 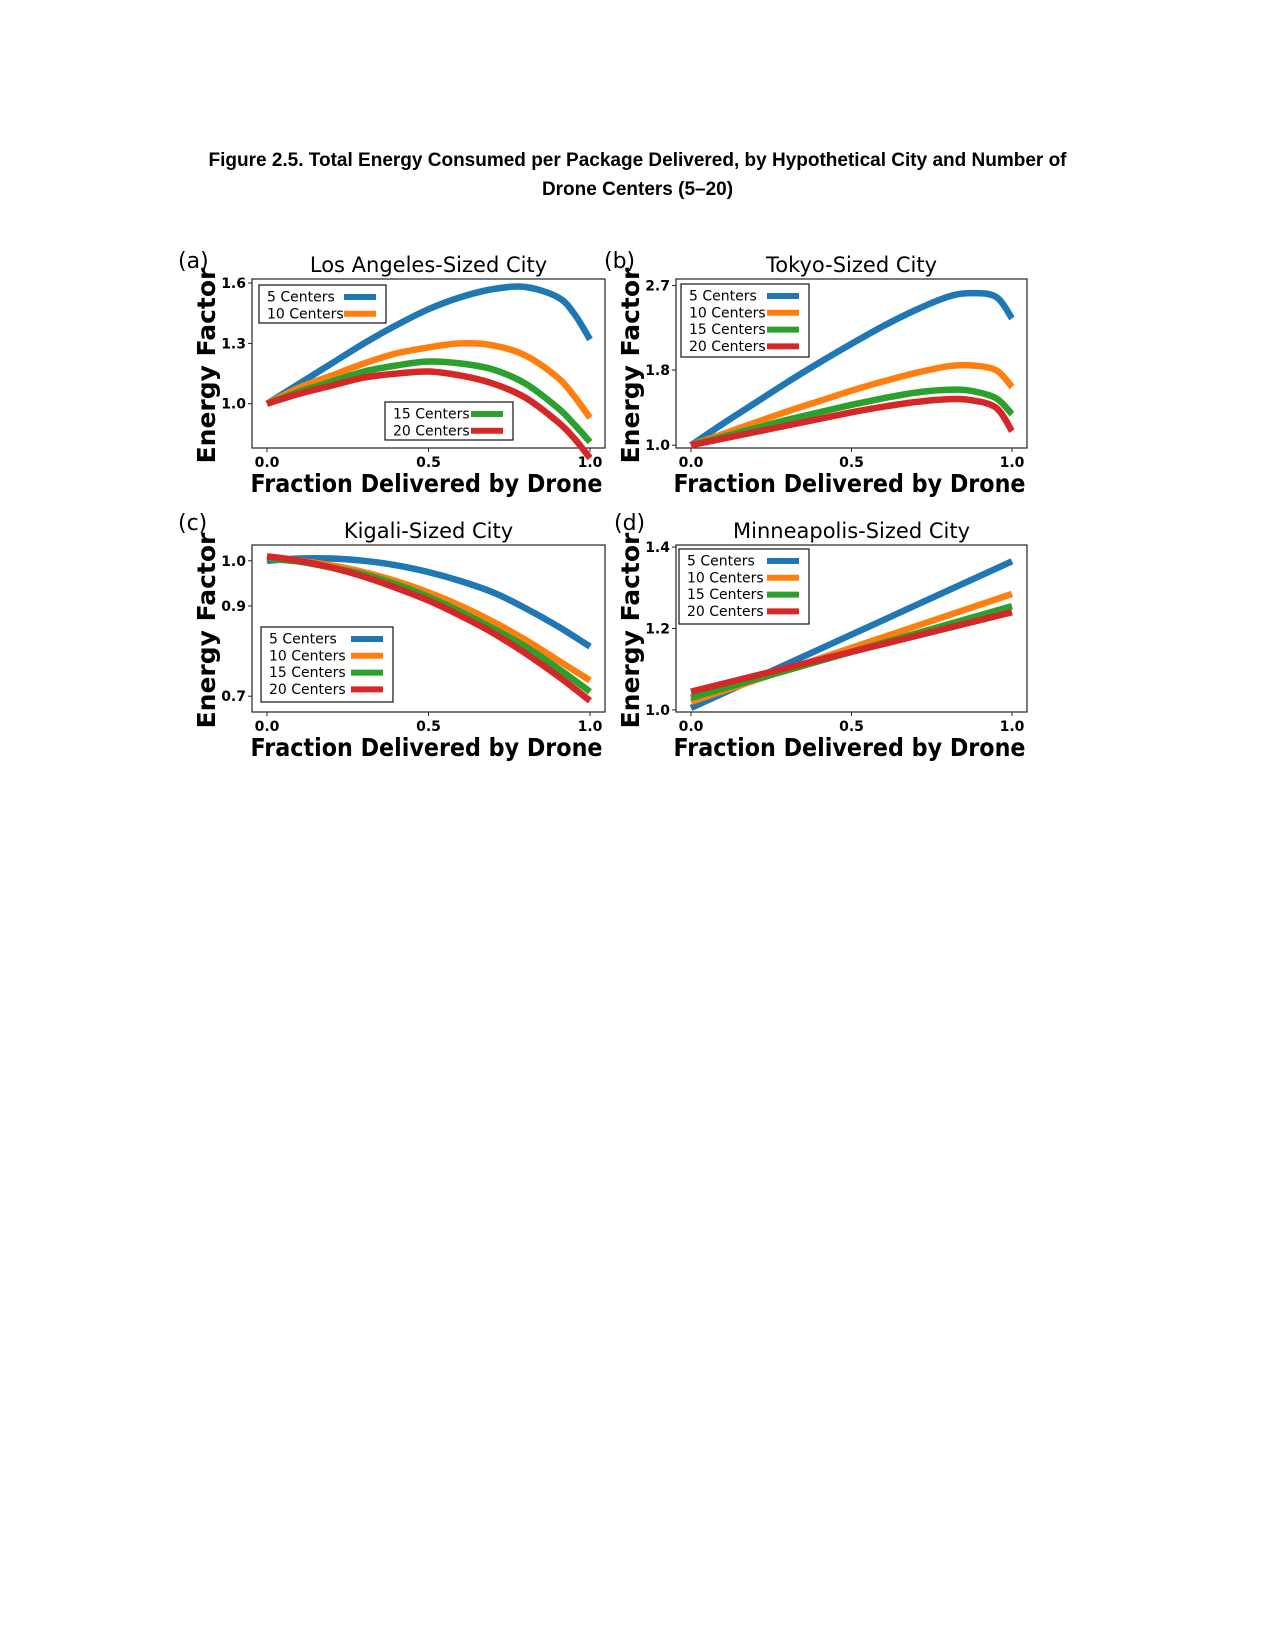 I want to click on y-tick-label: 1.3, so click(x=233, y=344).